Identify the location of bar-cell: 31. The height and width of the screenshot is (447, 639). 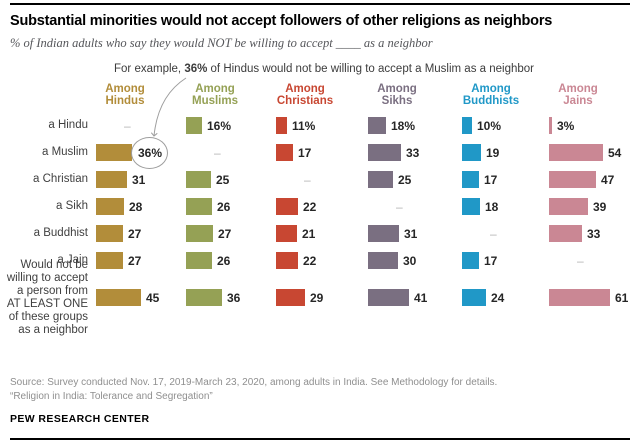
(141, 179).